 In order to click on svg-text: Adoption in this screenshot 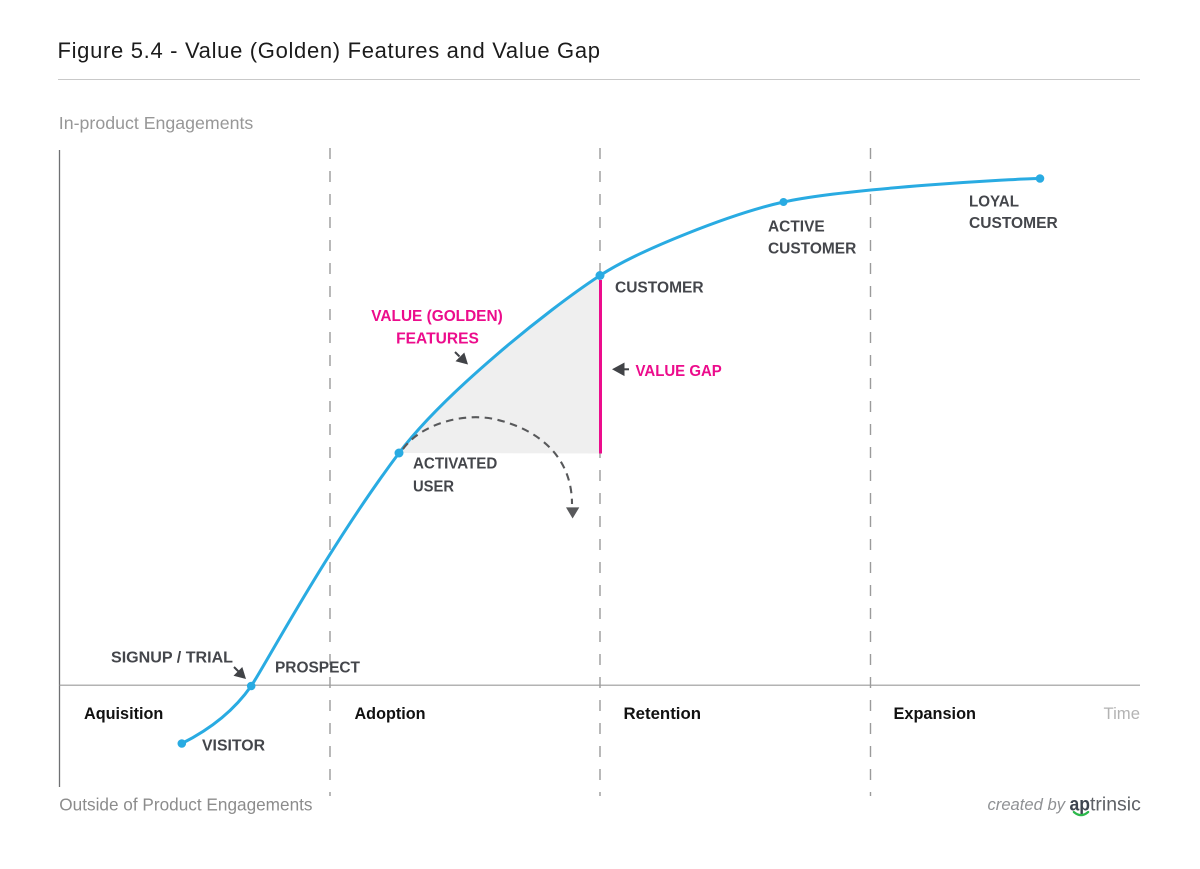, I will do `click(390, 714)`.